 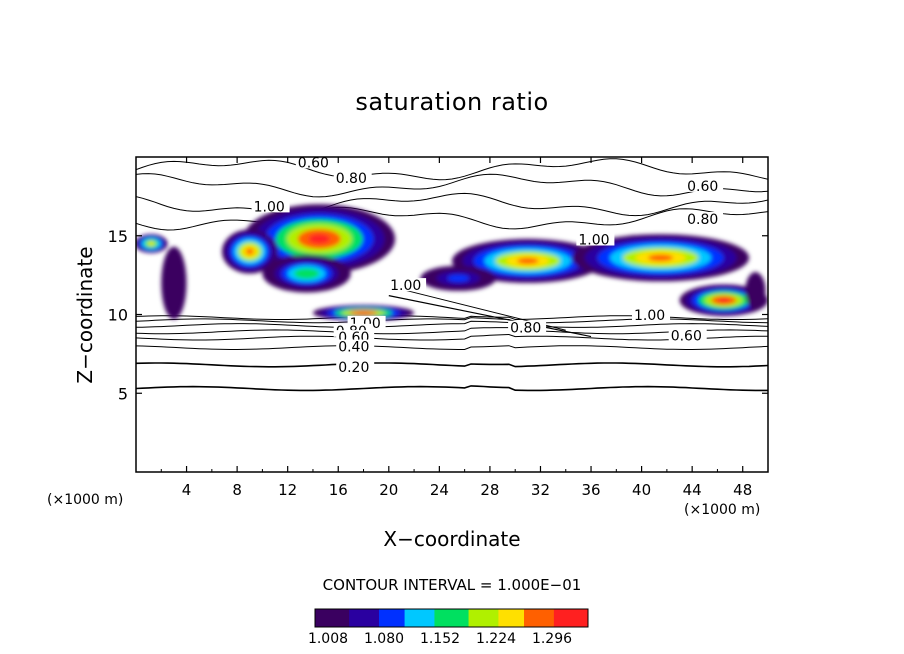 I want to click on colorbar-tick-label: 1.152, so click(x=440, y=639).